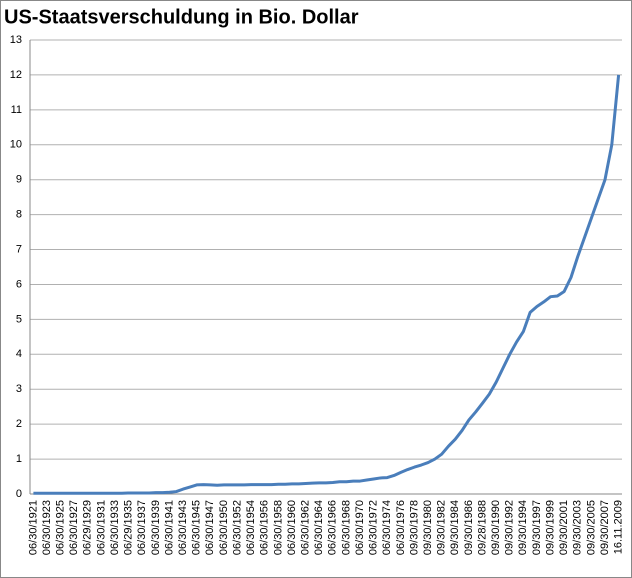  I want to click on y-tick-label: 5, so click(19, 319).